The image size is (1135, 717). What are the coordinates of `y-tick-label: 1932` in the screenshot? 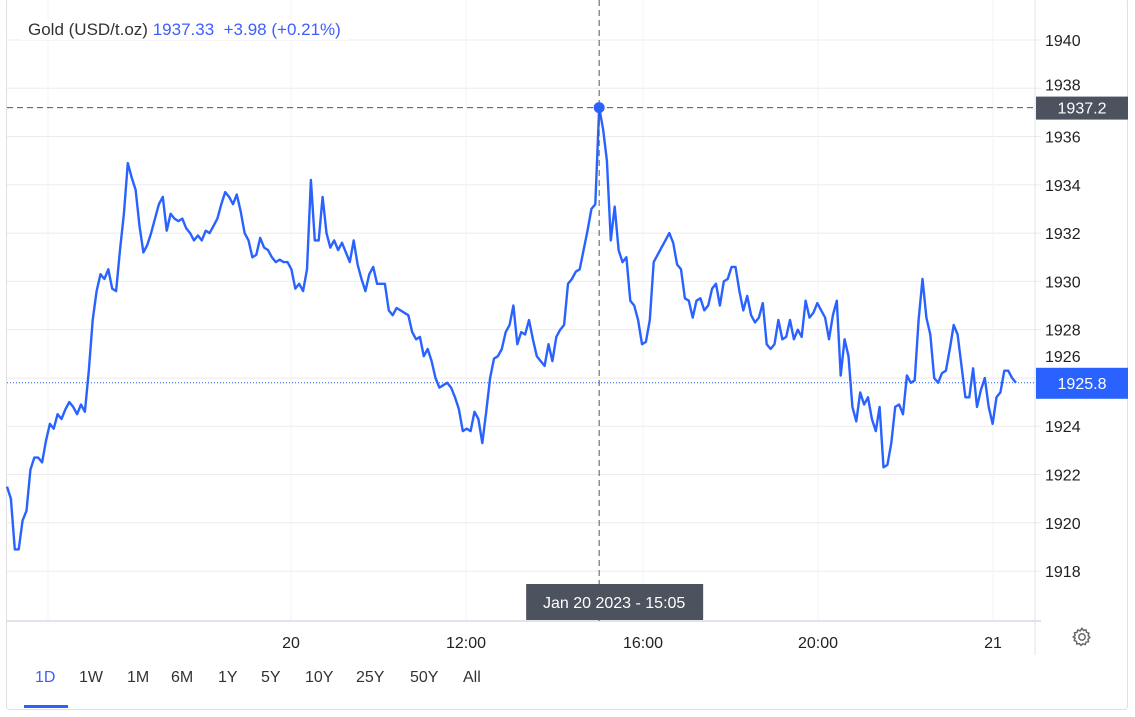 It's located at (1063, 234).